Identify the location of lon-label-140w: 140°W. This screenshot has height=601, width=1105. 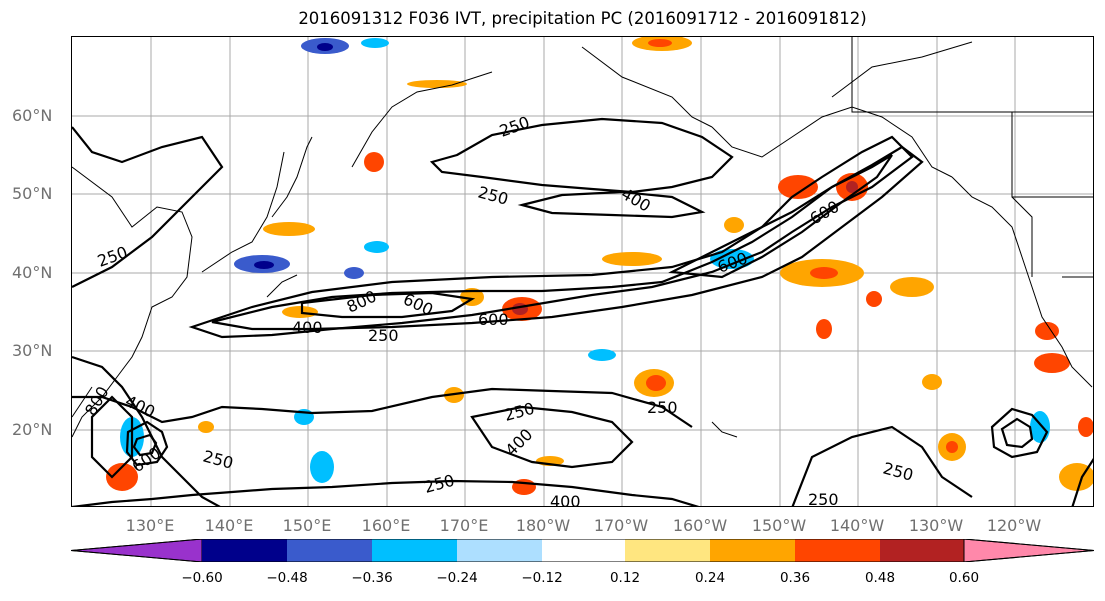
(857, 525).